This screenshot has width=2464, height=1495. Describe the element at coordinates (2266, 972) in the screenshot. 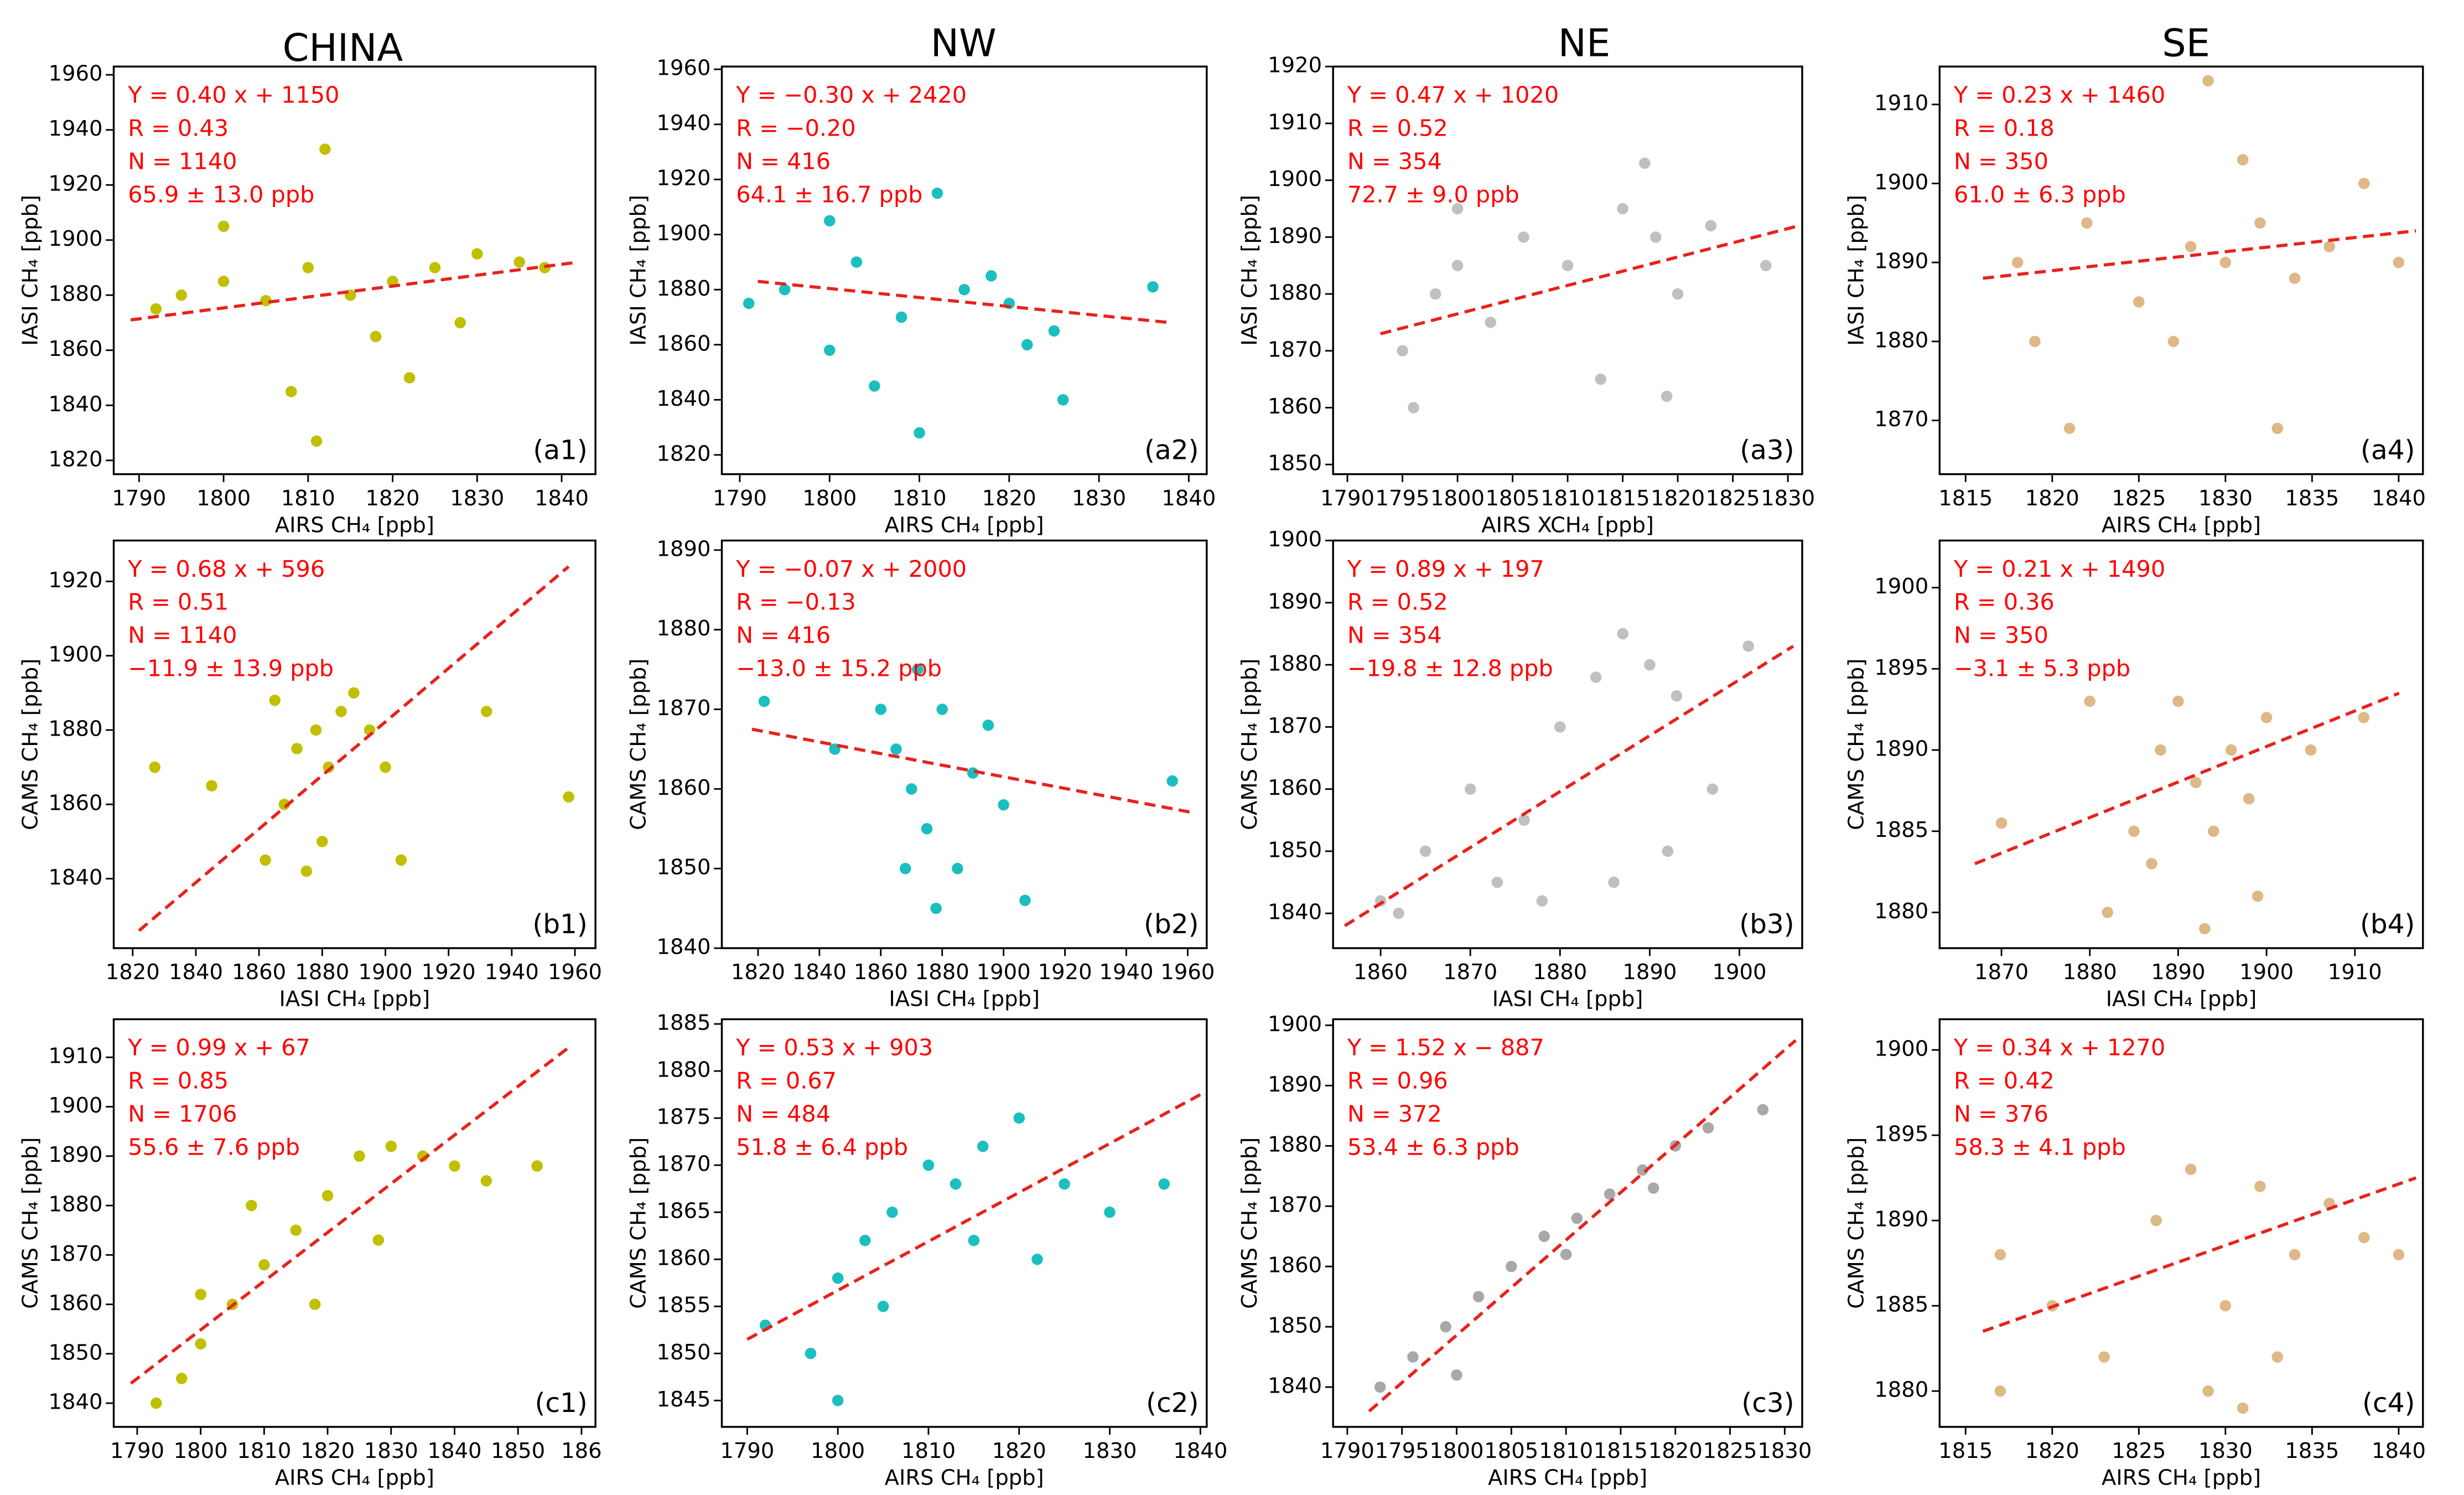

I see `x-tick-label: 1900` at that location.